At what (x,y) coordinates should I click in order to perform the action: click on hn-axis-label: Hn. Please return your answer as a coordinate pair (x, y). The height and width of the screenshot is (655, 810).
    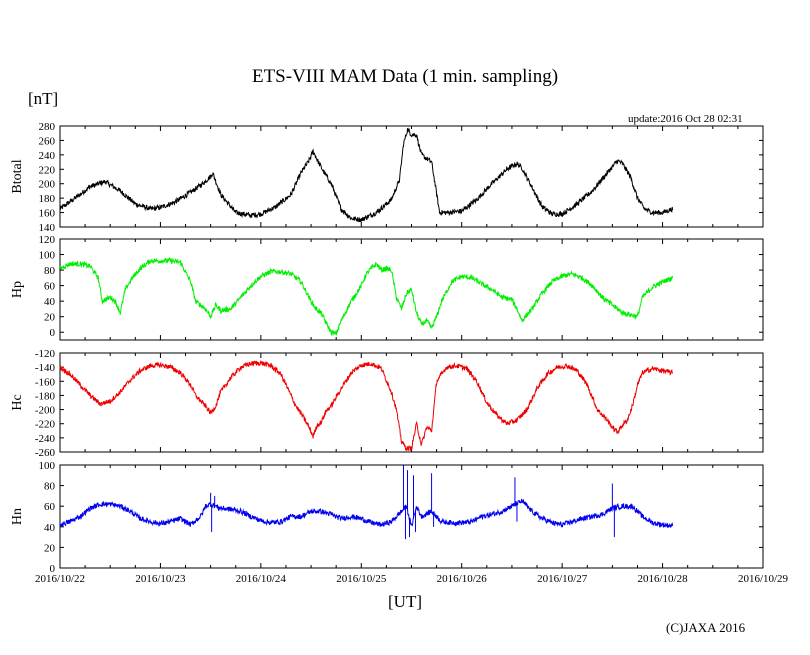
    Looking at the image, I should click on (17, 516).